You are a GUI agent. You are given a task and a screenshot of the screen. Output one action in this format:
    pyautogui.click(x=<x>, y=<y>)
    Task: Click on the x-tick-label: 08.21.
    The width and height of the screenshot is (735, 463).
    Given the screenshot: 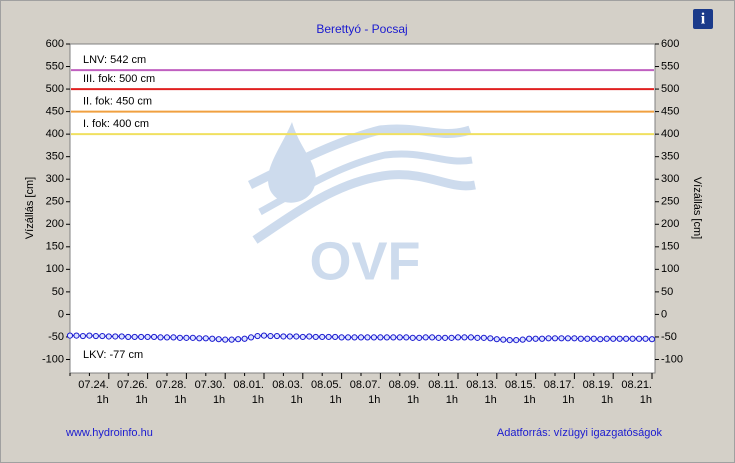 What is the action you would take?
    pyautogui.click(x=636, y=385)
    